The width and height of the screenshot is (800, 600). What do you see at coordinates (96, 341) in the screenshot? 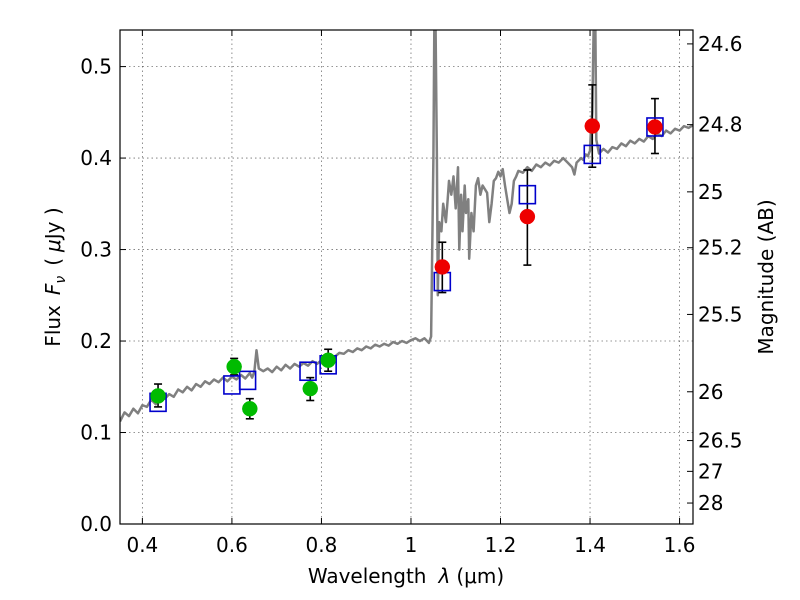
I see `y-tick-label: 0.2` at bounding box center [96, 341].